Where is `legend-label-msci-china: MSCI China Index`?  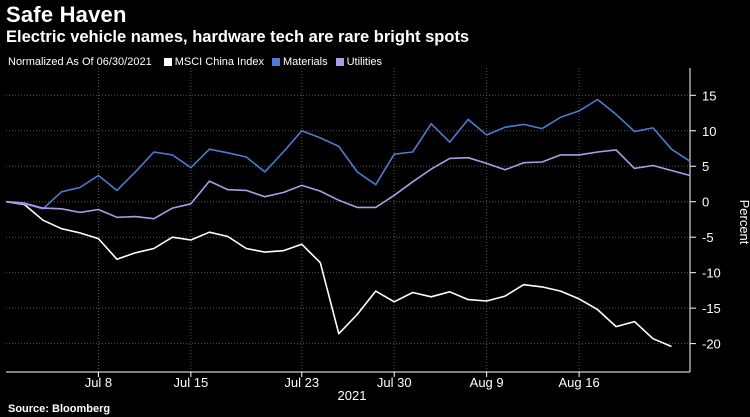
legend-label-msci-china: MSCI China Index is located at coordinates (219, 62).